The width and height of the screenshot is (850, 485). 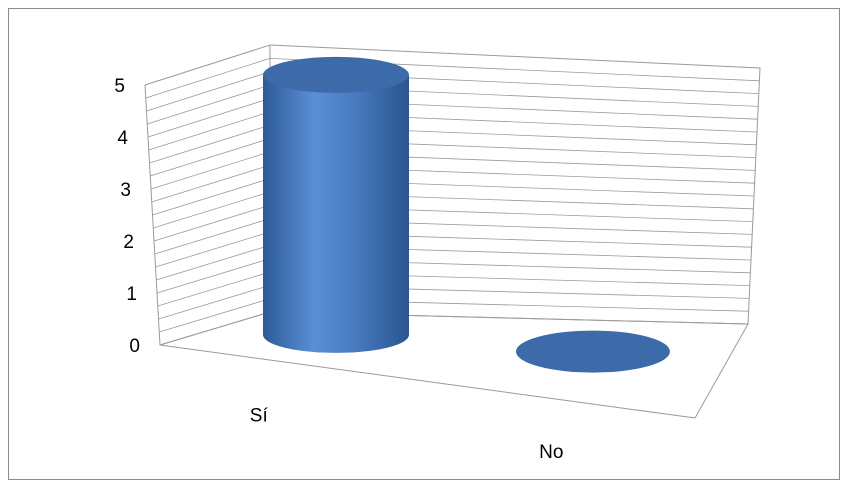 What do you see at coordinates (259, 415) in the screenshot?
I see `x-category-label: Sí` at bounding box center [259, 415].